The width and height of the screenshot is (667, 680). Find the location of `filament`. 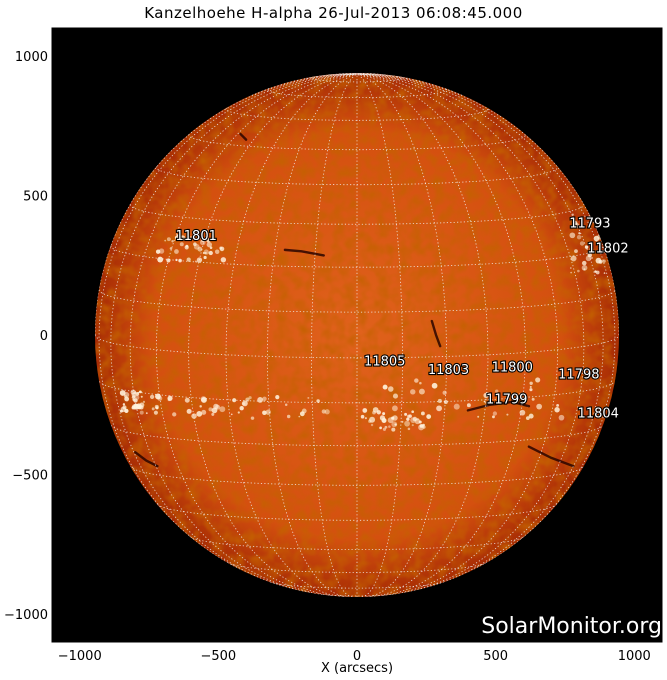

filament is located at coordinates (498, 406).